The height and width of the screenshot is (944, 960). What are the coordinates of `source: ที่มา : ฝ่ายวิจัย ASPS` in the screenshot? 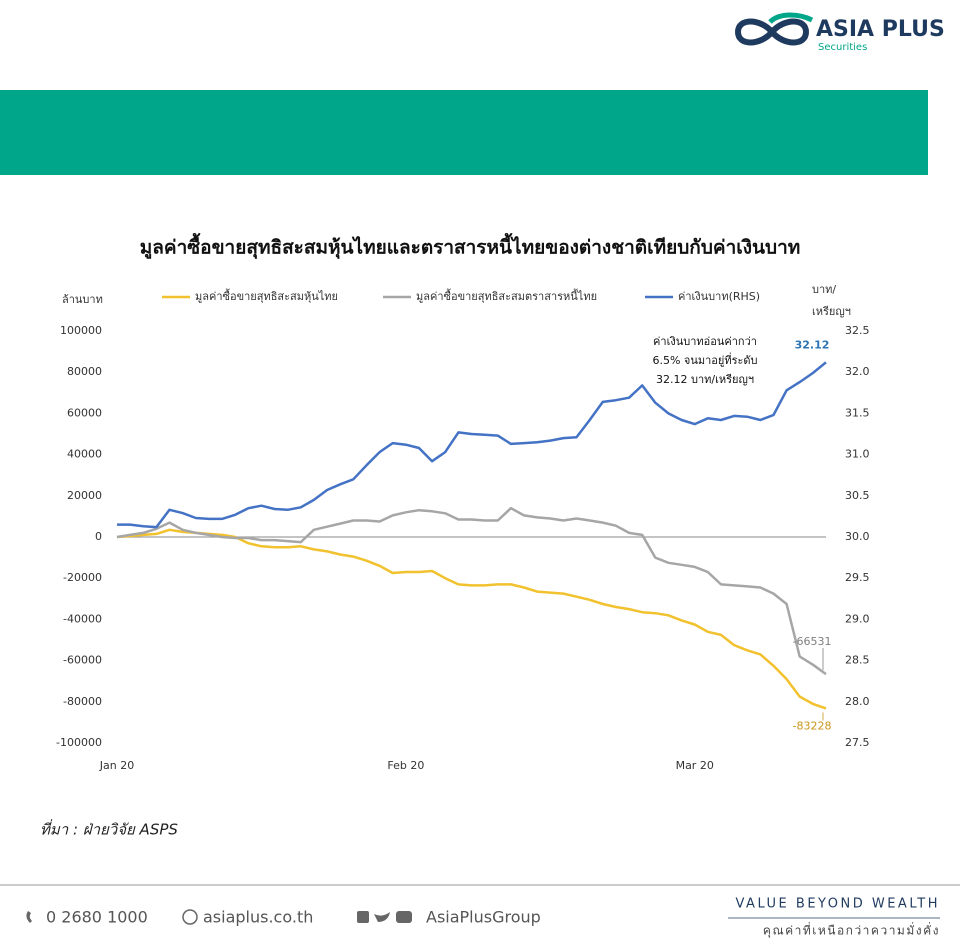 It's located at (109, 829).